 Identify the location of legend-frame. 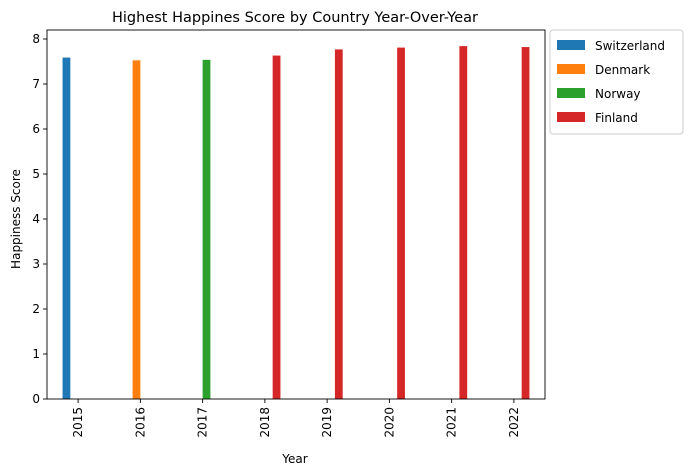
(616, 82).